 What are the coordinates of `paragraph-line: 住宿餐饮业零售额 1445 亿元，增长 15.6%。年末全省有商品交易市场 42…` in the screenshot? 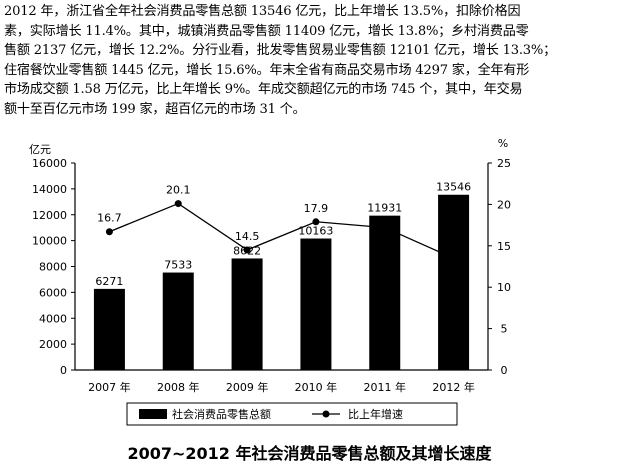 It's located at (267, 70).